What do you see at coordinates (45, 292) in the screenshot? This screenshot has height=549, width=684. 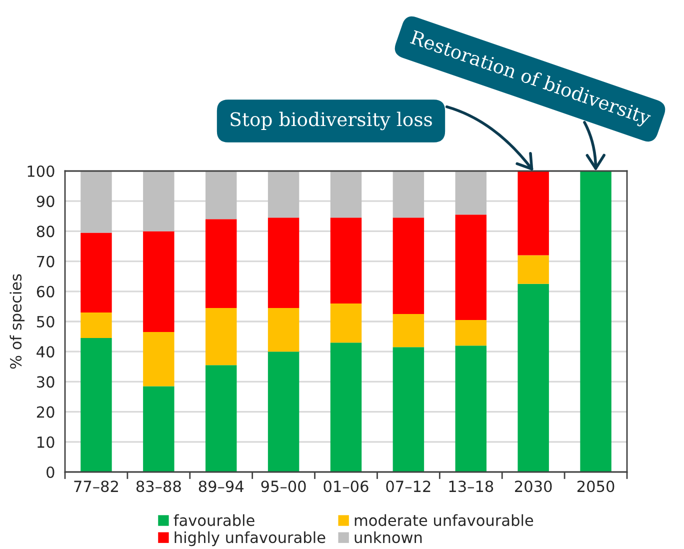 I see `y-tick-label: 60` at bounding box center [45, 292].